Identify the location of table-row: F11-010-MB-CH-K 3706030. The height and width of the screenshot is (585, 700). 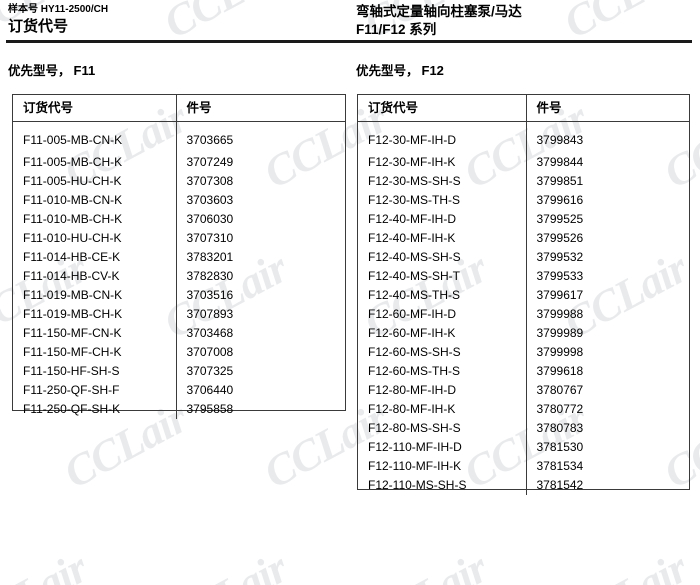
(179, 219).